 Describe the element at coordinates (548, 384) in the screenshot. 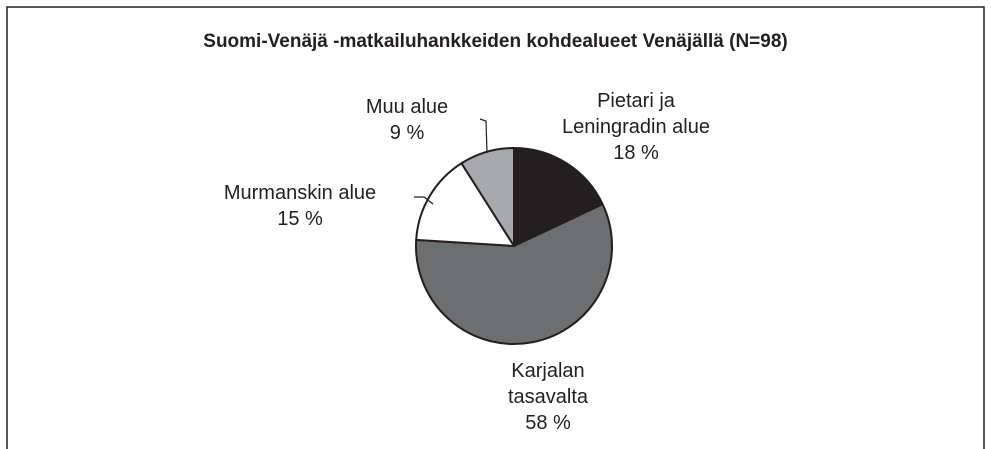

I see `slice-category: Karjalan tasavalta` at that location.